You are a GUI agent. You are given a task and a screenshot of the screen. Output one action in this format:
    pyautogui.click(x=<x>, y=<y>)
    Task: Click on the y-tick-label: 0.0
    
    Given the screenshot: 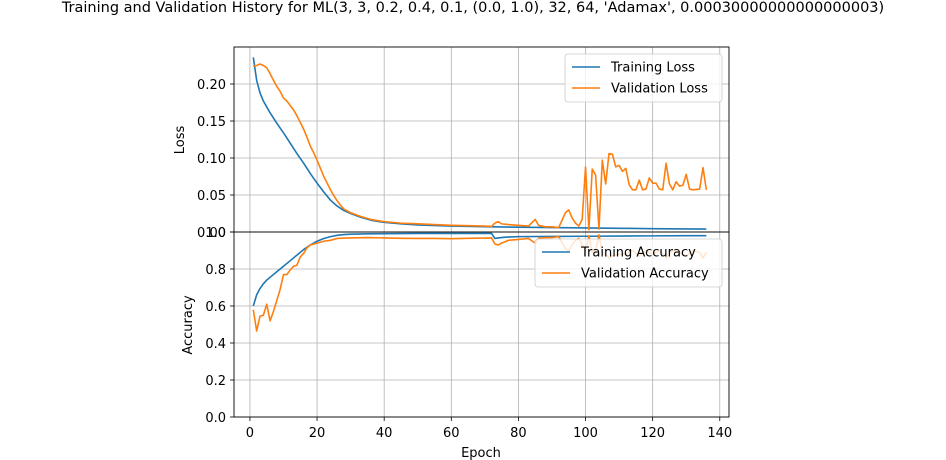 What is the action you would take?
    pyautogui.click(x=215, y=418)
    